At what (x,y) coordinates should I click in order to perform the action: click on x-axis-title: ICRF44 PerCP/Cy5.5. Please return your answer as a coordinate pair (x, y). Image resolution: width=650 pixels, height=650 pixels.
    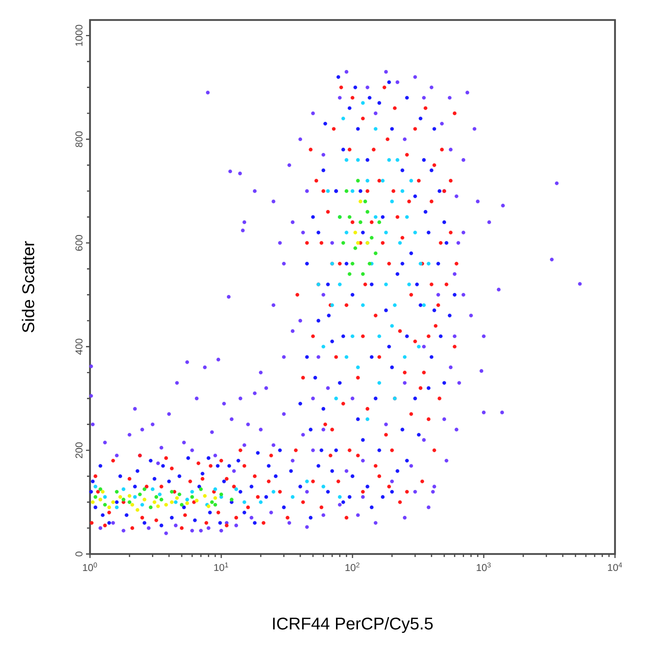
    Looking at the image, I should click on (353, 625).